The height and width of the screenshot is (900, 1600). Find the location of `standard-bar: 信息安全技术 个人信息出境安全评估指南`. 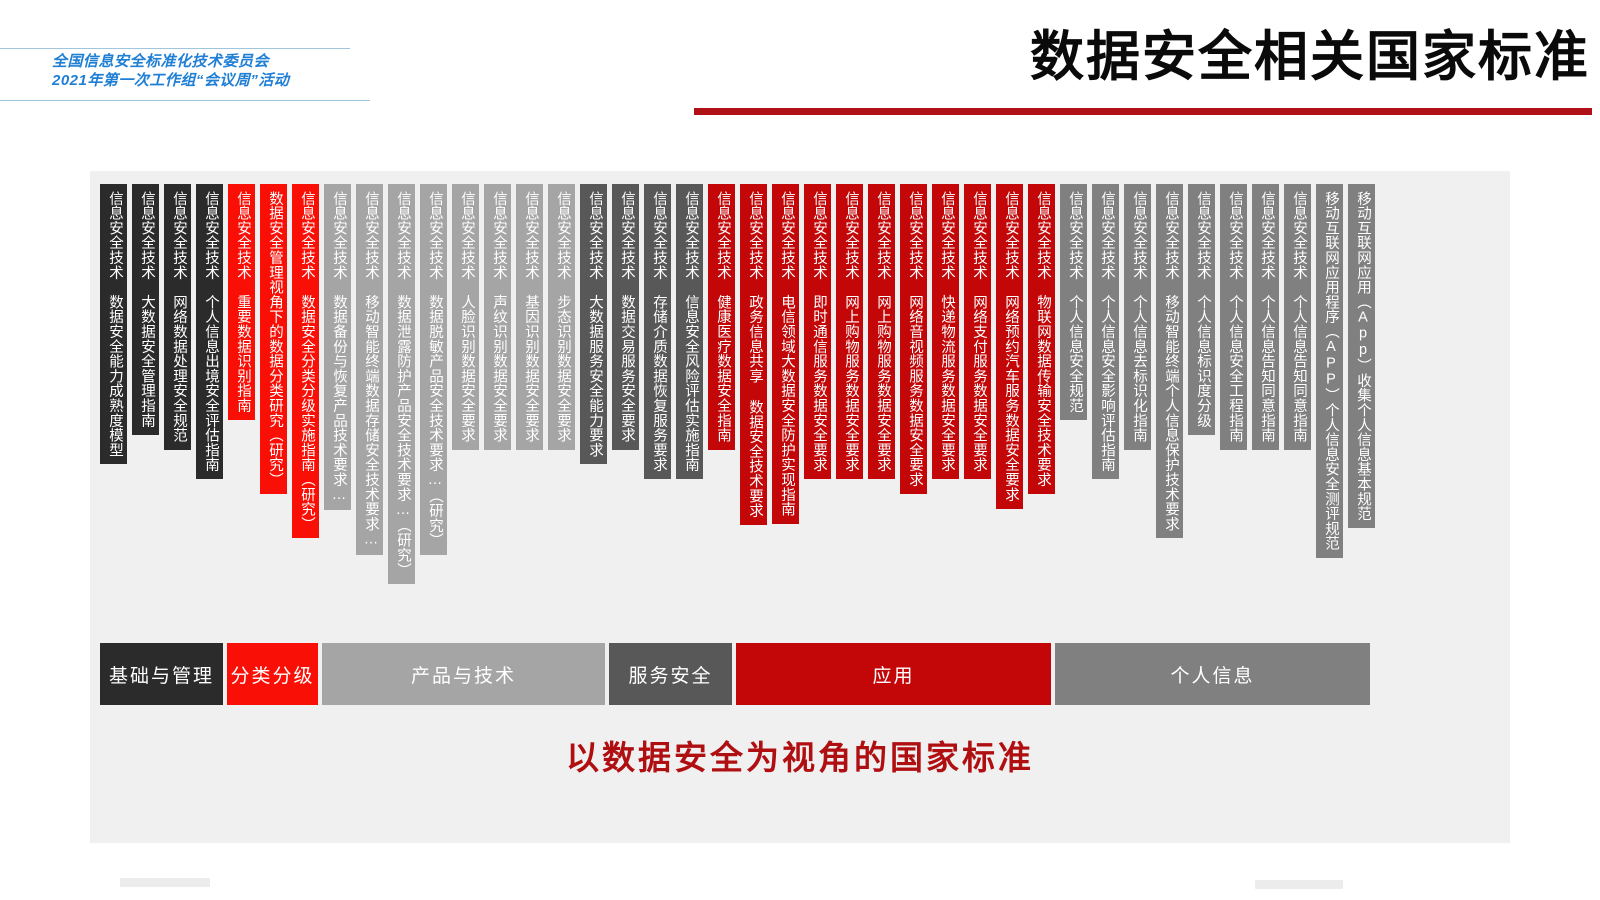

standard-bar: 信息安全技术 个人信息出境安全评估指南 is located at coordinates (209, 332).